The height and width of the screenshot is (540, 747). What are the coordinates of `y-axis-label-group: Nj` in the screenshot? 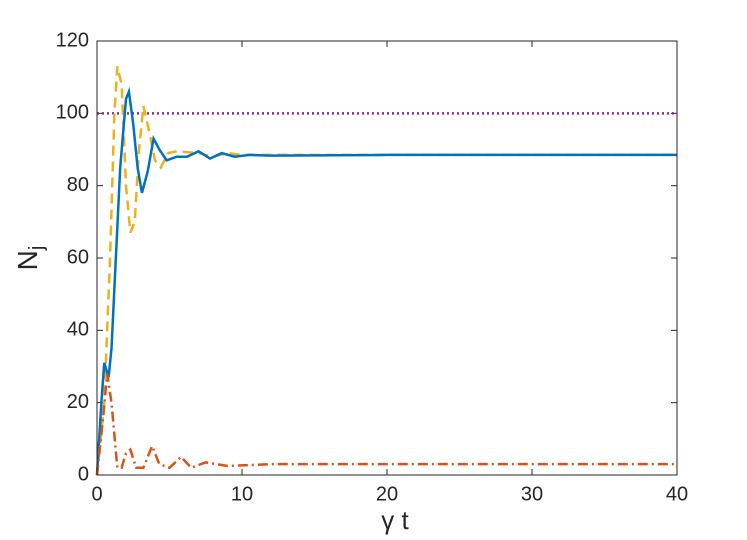 It's located at (30, 258).